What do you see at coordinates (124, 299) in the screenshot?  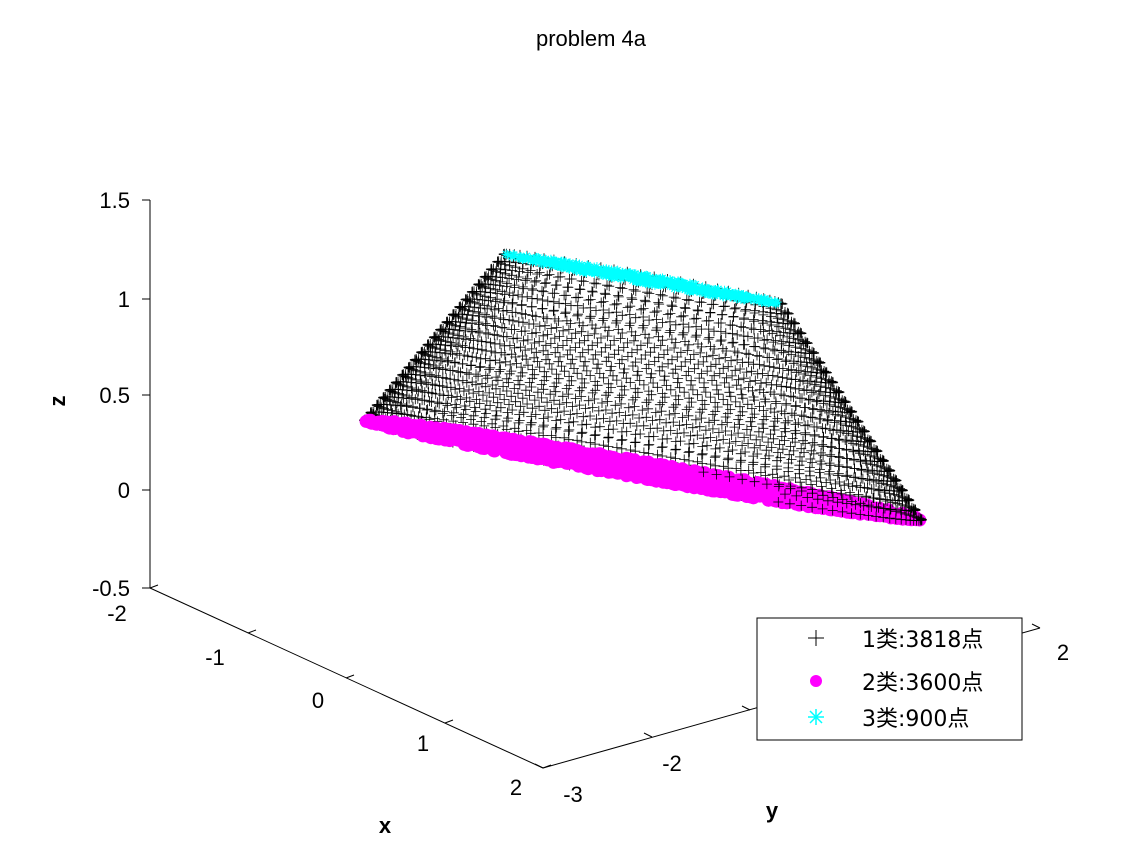 I see `z-tick-label: 1` at bounding box center [124, 299].